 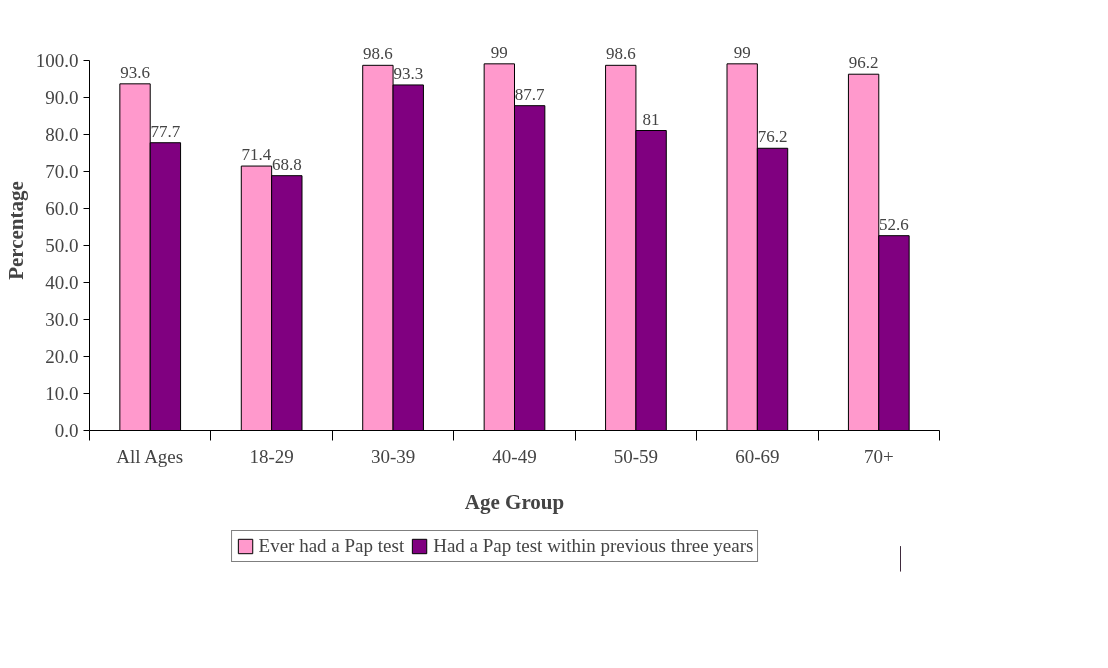 What do you see at coordinates (636, 456) in the screenshot?
I see `x-tick-label: 50-59` at bounding box center [636, 456].